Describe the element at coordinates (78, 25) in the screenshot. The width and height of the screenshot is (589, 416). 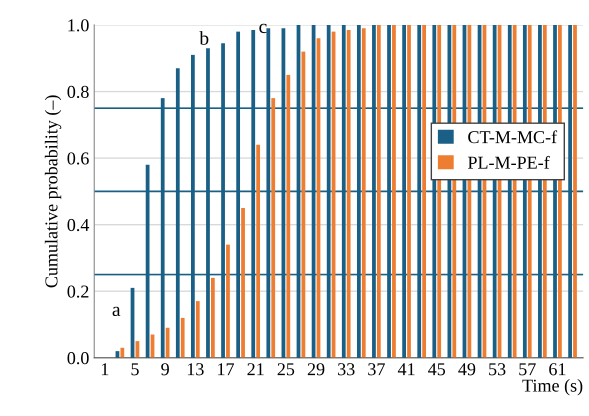
I see `y-tick-label: 1.0` at that location.